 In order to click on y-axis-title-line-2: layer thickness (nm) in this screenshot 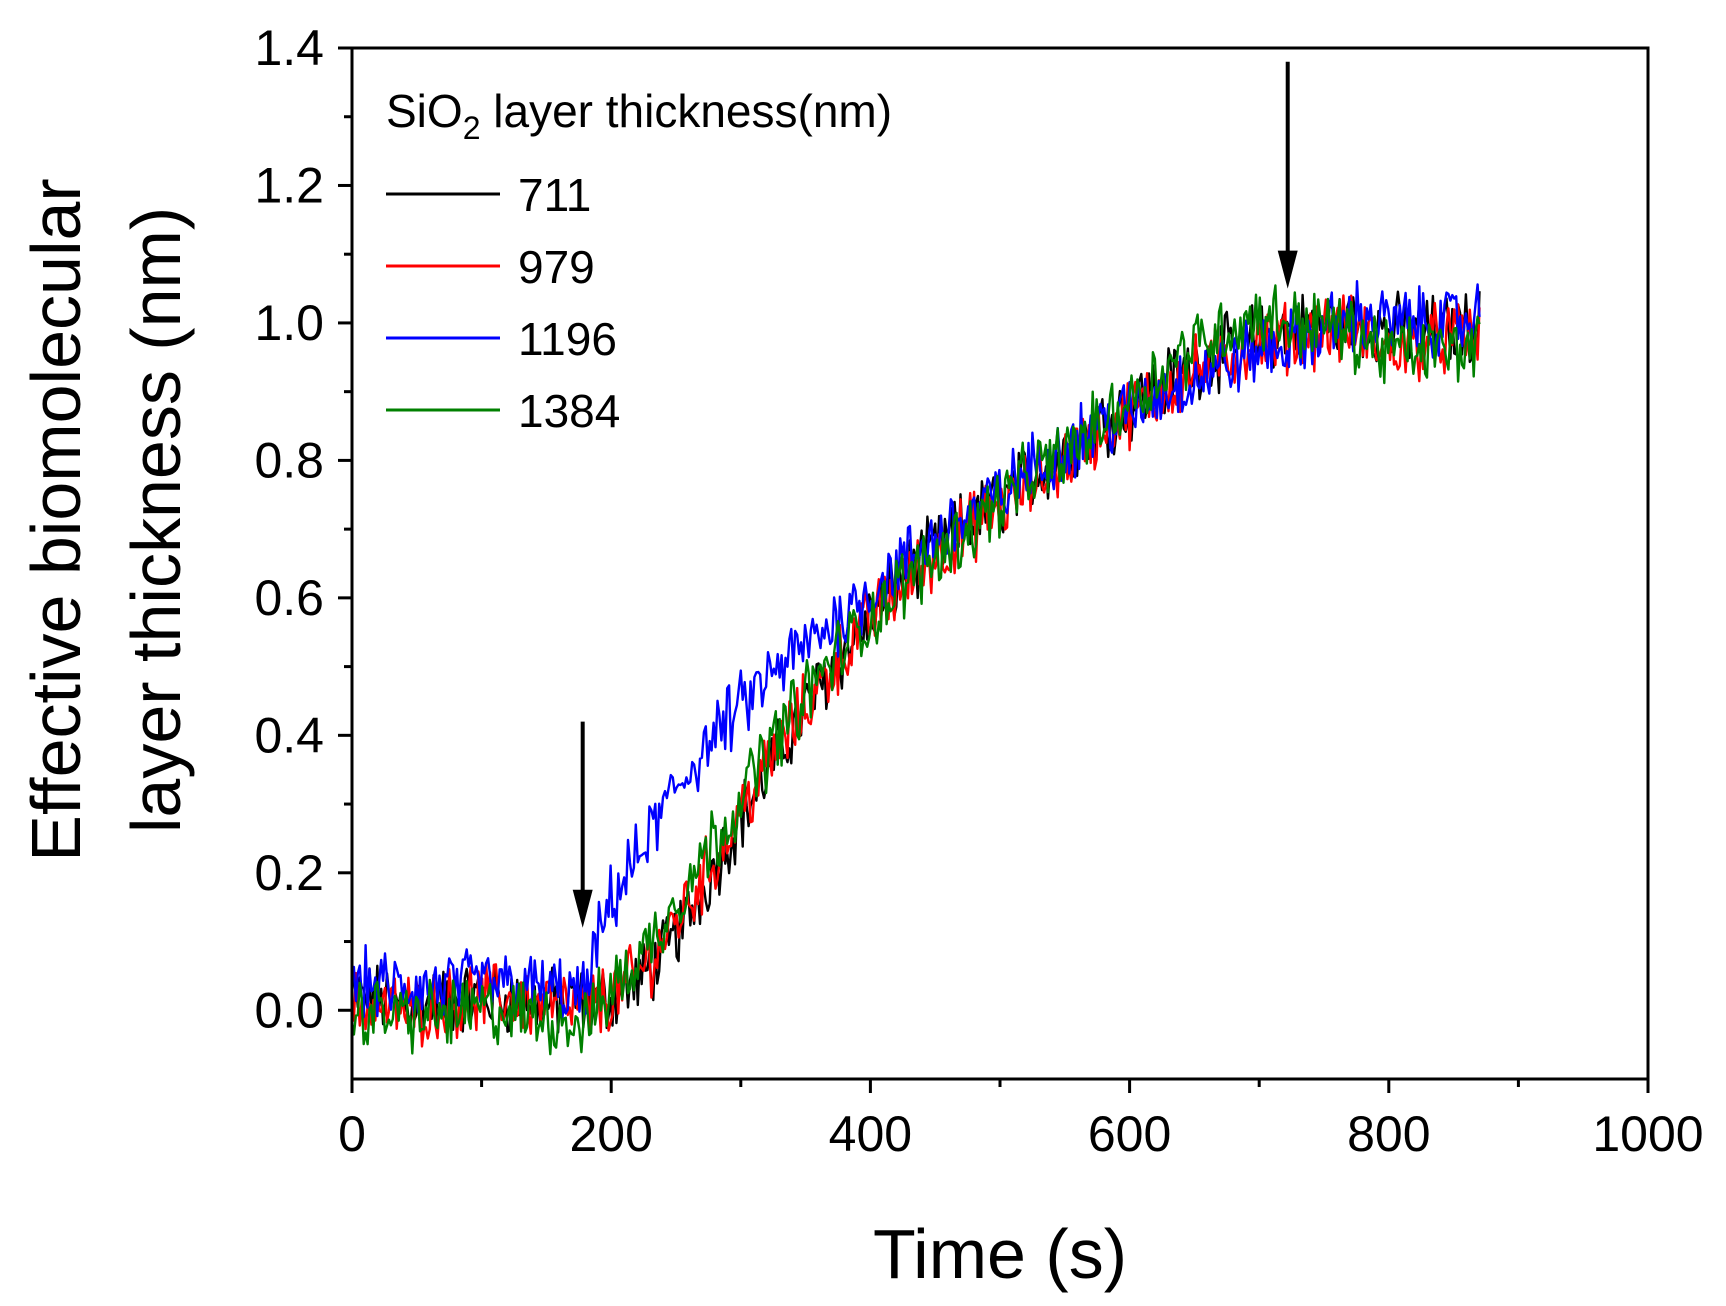, I will do `click(156, 520)`.